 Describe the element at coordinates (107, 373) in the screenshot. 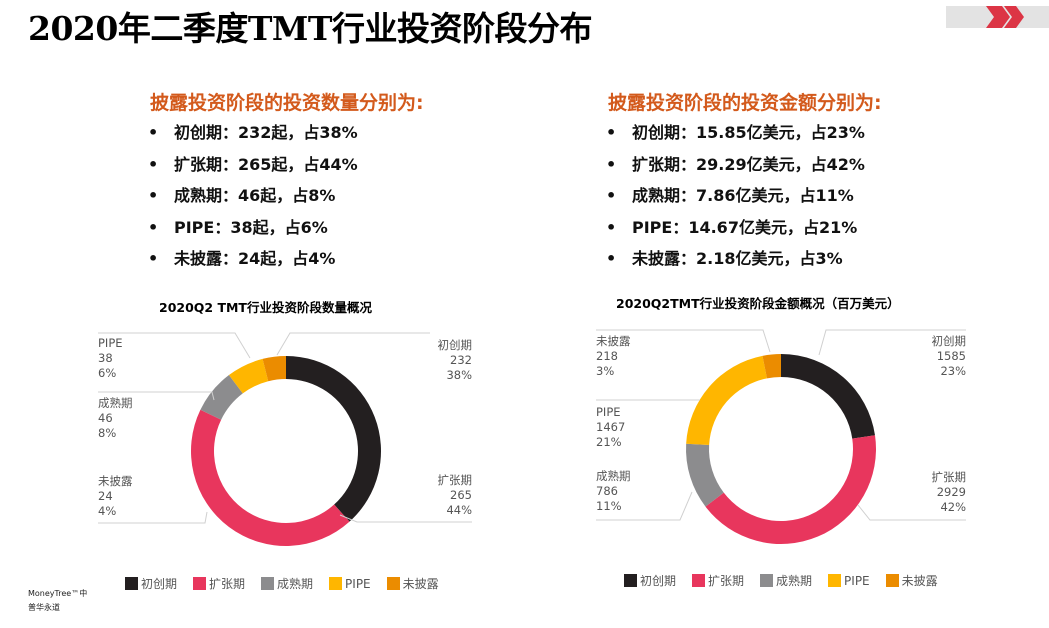

I see `data-label-percent: 6%` at that location.